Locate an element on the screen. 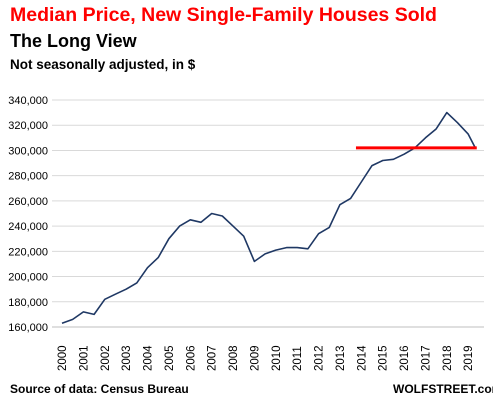 The image size is (493, 407). y-tick-label: 220,000 is located at coordinates (28, 252).